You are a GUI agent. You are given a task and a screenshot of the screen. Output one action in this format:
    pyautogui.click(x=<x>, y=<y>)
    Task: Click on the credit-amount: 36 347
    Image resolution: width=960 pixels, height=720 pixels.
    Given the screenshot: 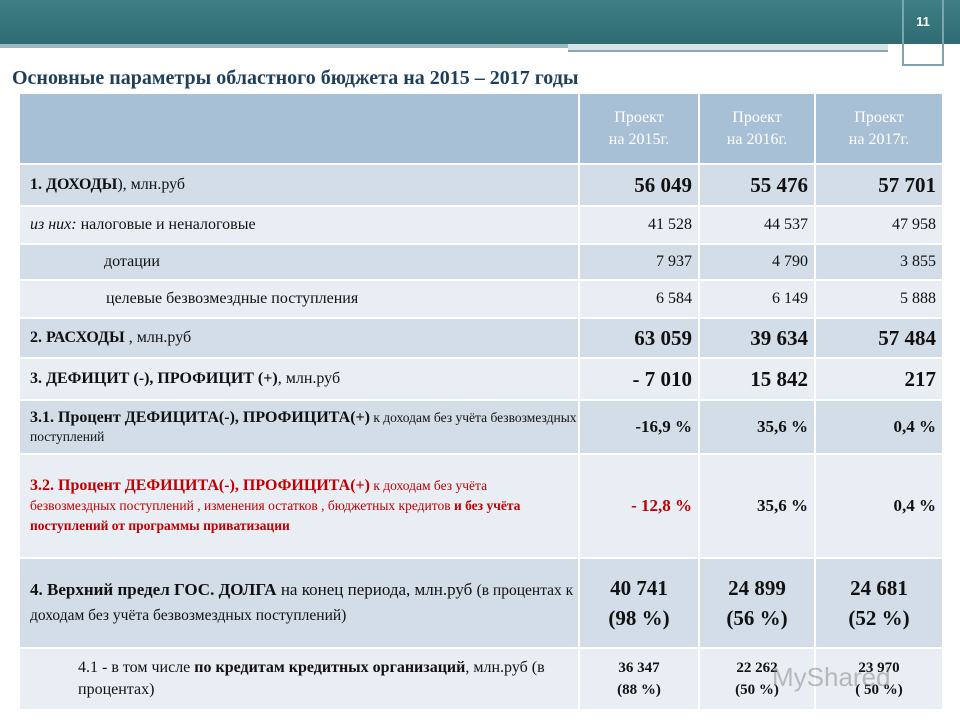 What is the action you would take?
    pyautogui.click(x=639, y=668)
    